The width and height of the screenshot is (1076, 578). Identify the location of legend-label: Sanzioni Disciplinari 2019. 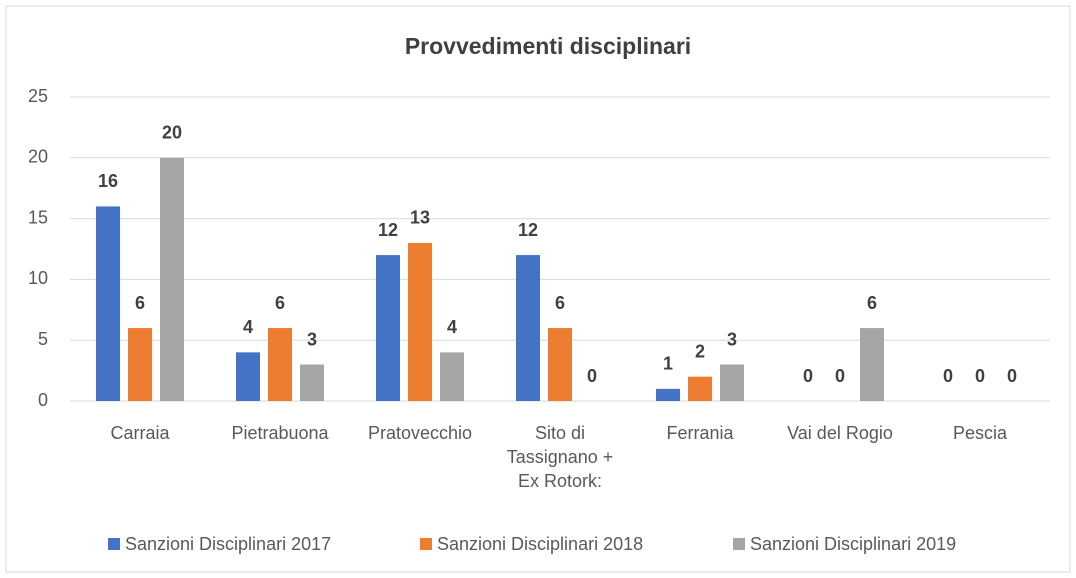
(853, 544).